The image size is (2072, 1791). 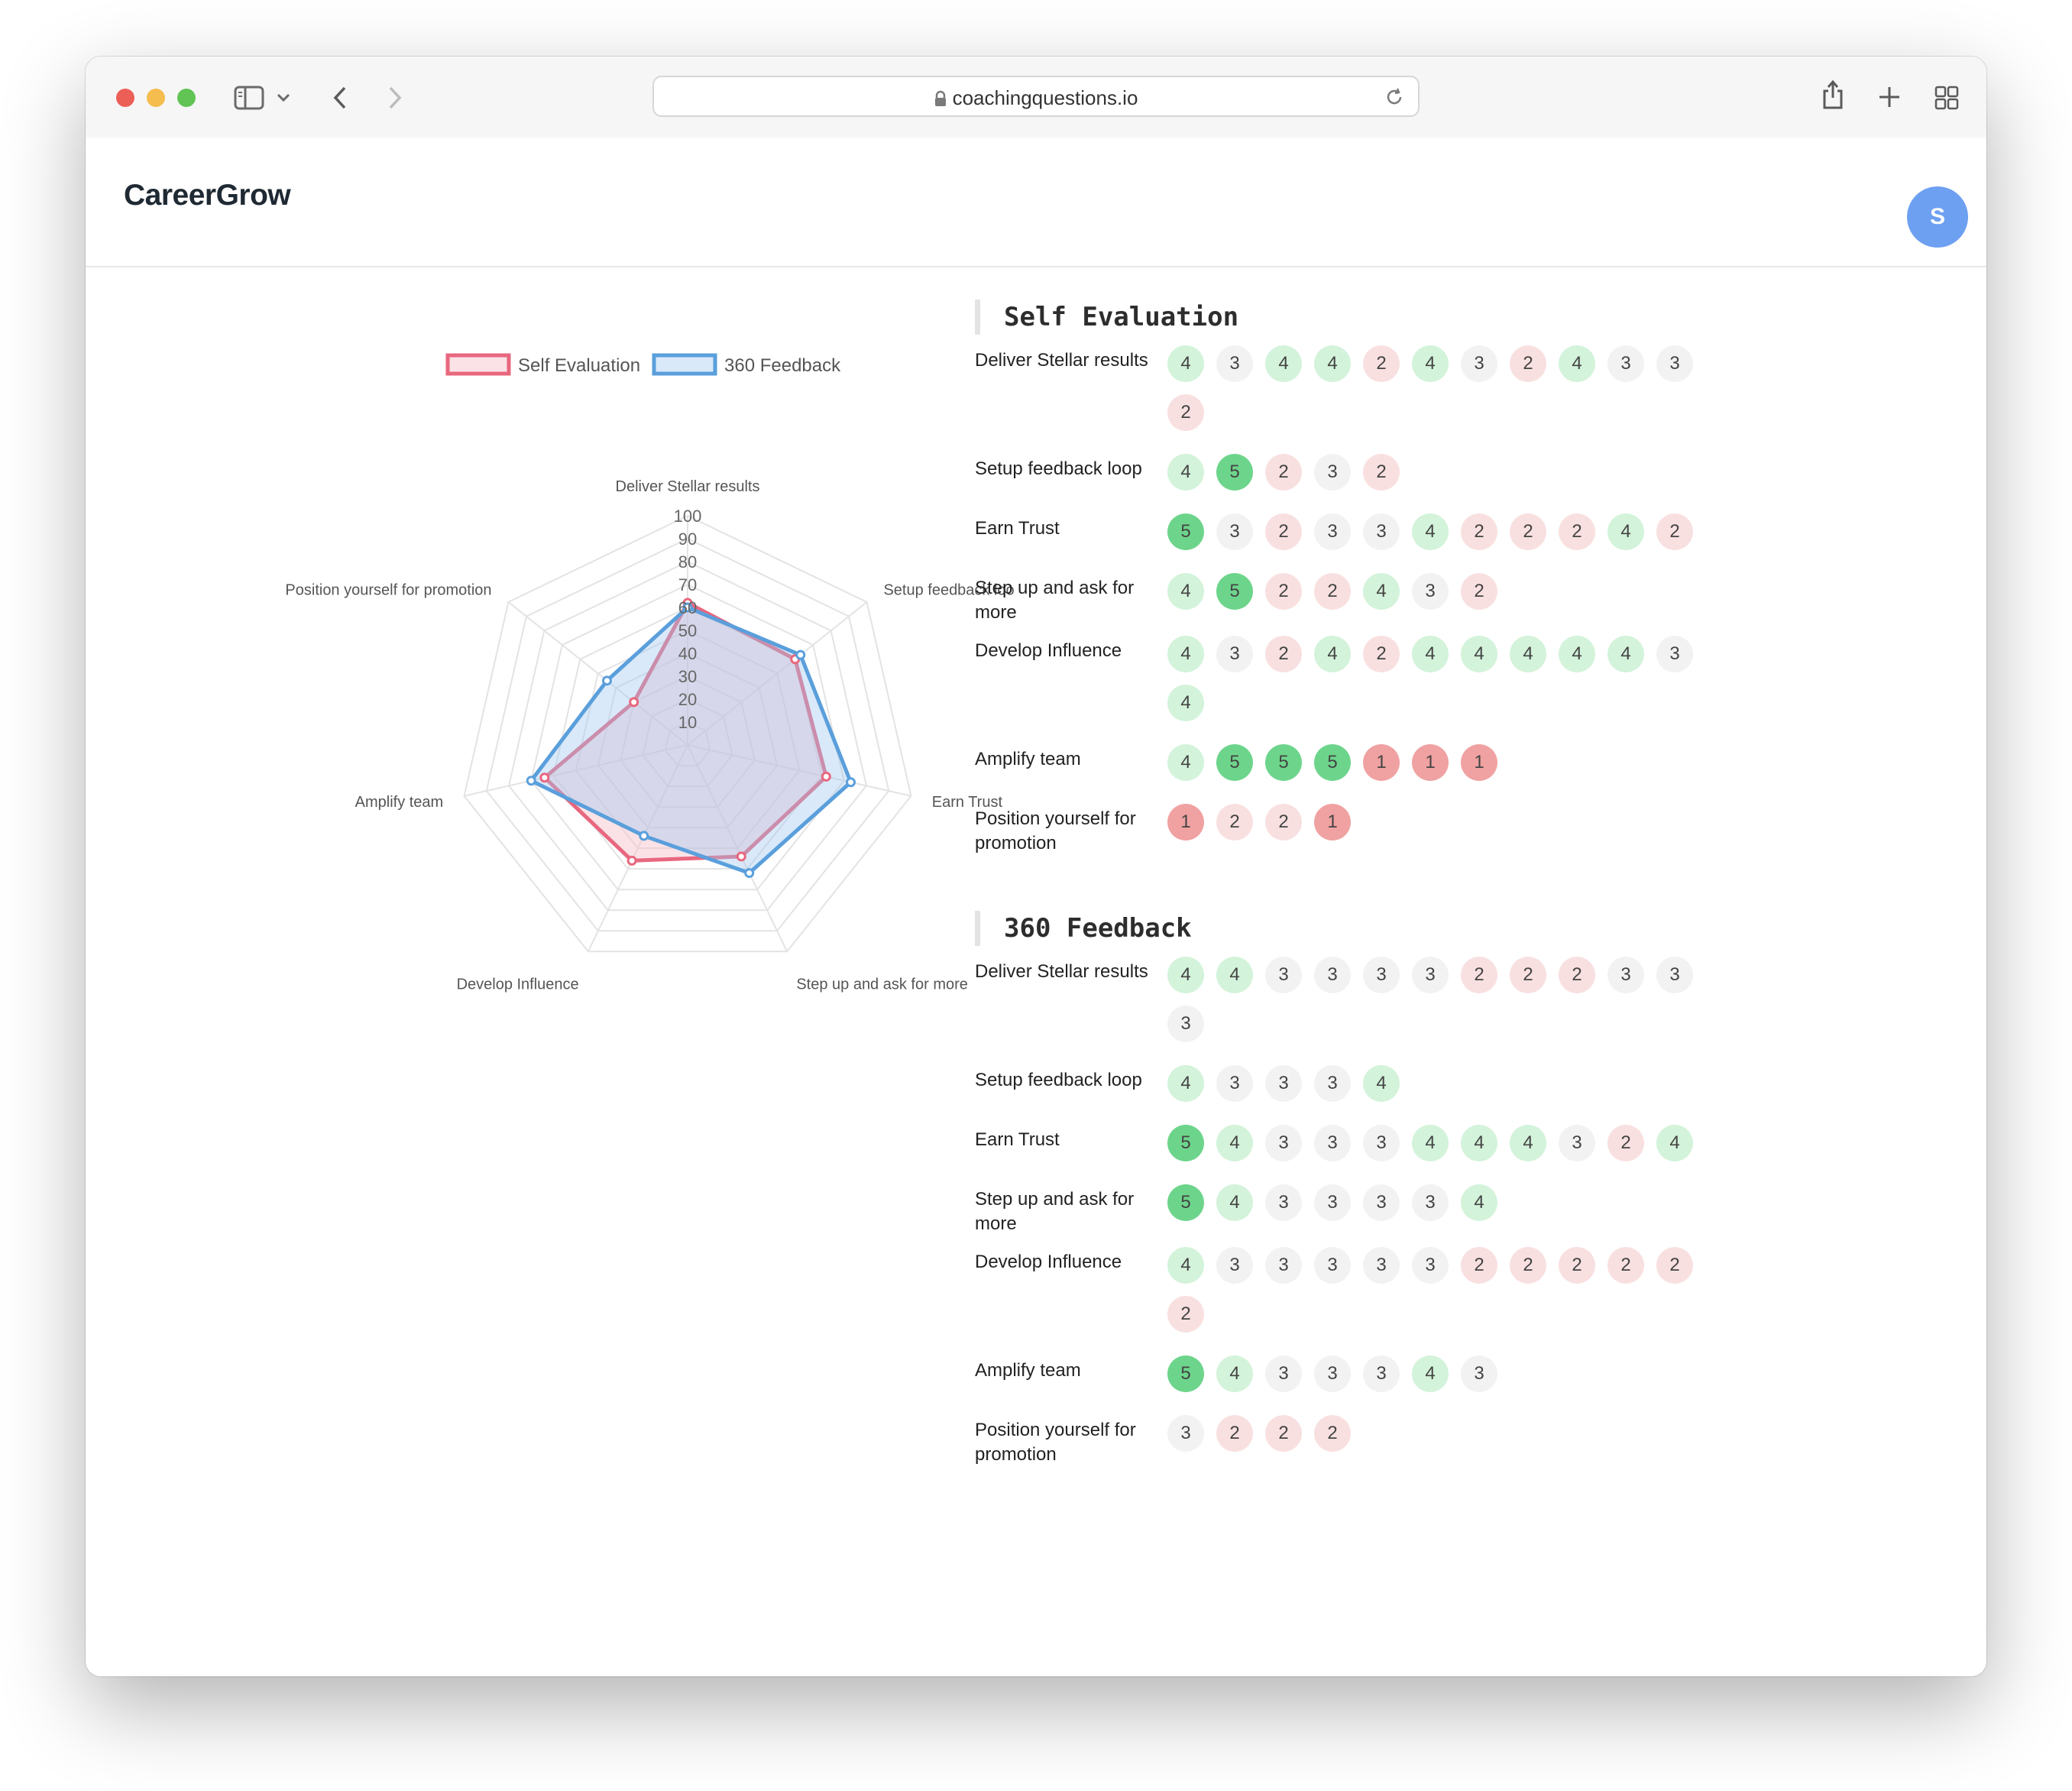 What do you see at coordinates (388, 589) in the screenshot?
I see `radar-axis-label: Position yourself for promotion` at bounding box center [388, 589].